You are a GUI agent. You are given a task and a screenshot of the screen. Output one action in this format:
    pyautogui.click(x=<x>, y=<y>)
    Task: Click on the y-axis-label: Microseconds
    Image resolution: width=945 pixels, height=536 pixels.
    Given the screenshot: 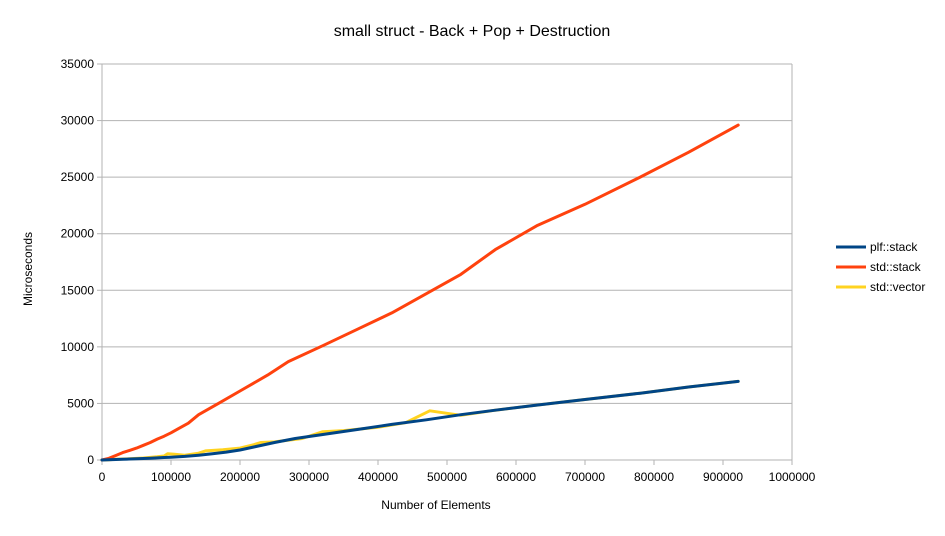 What is the action you would take?
    pyautogui.click(x=28, y=269)
    